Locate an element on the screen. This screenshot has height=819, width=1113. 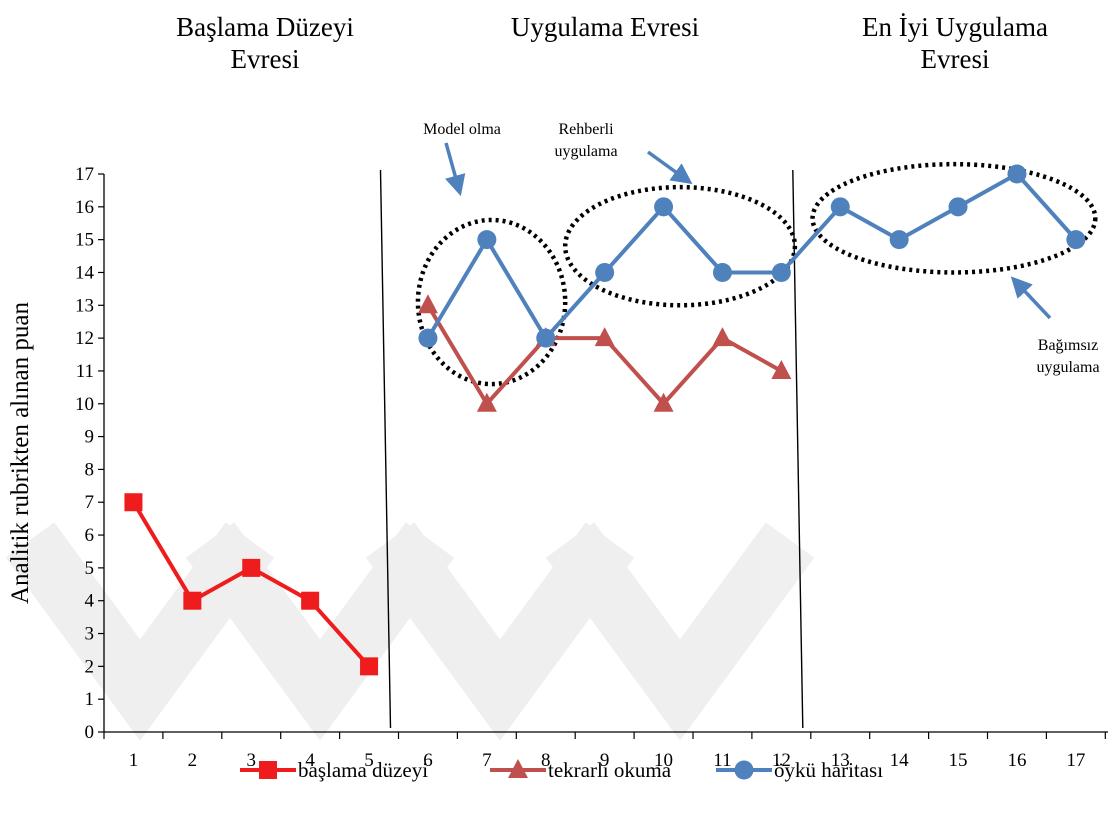
legend-label: öykü haritası is located at coordinates (828, 770).